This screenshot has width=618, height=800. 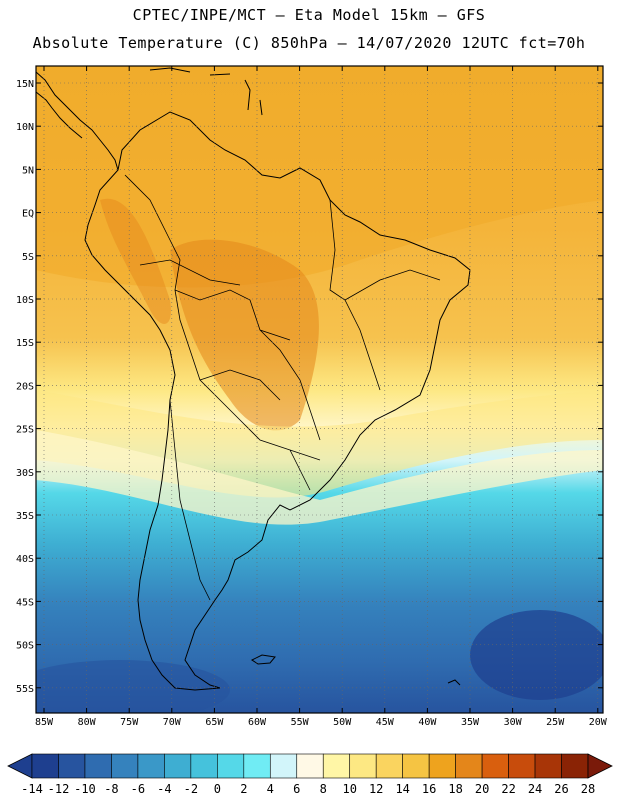 What do you see at coordinates (598, 722) in the screenshot?
I see `lon-tick-label: 20W` at bounding box center [598, 722].